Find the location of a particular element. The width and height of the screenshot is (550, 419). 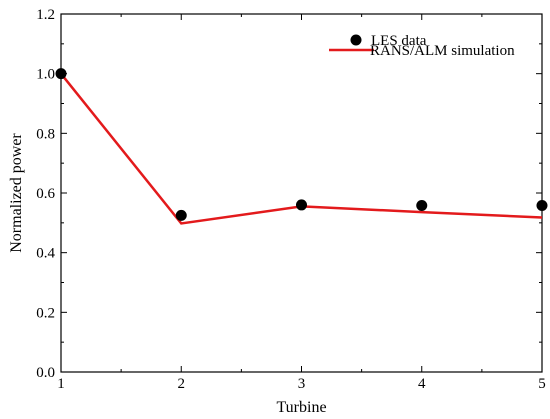

y-tick-label: 0.6 is located at coordinates (45, 194).